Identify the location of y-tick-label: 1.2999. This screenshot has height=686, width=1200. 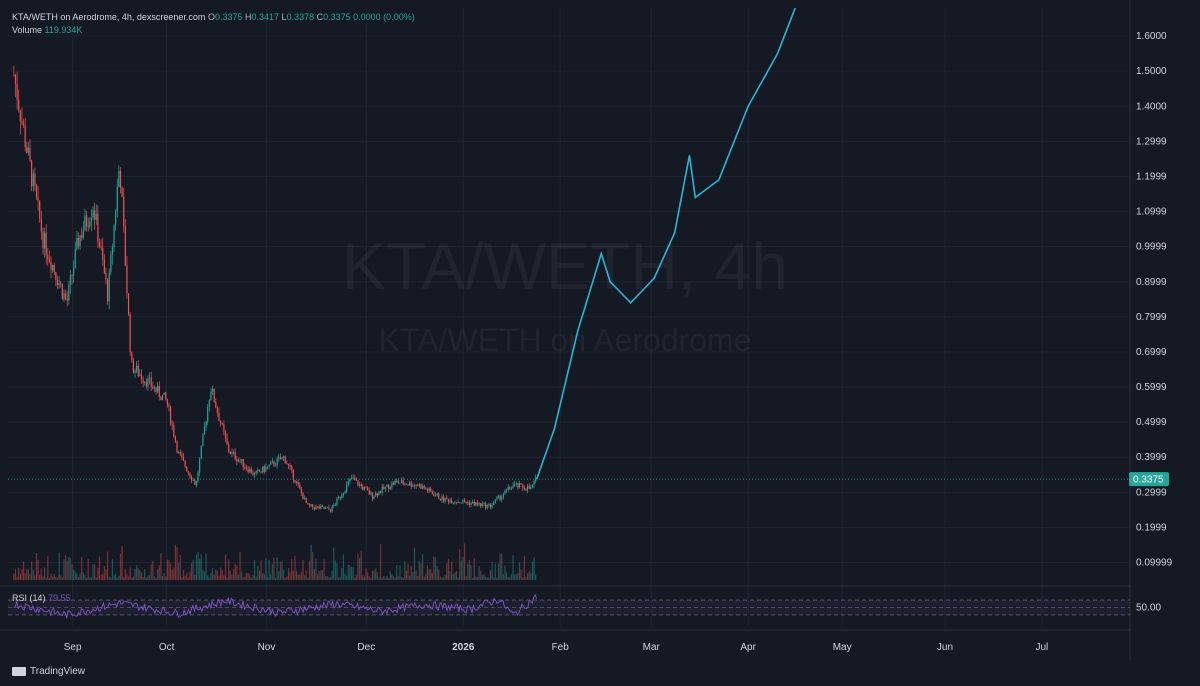
(1151, 141).